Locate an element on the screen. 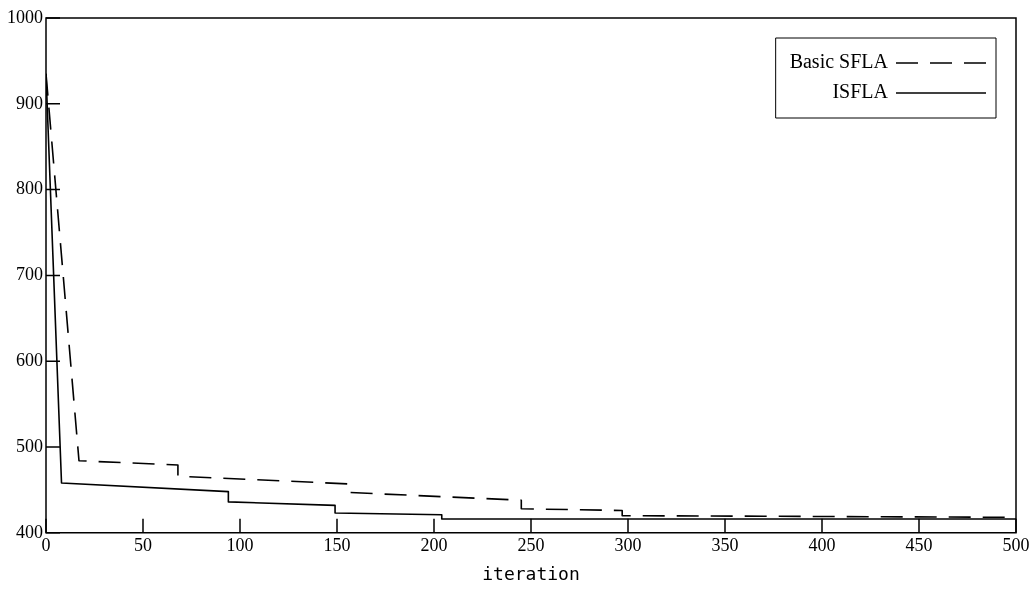 The height and width of the screenshot is (594, 1034). x-tick-label: 150 is located at coordinates (337, 545).